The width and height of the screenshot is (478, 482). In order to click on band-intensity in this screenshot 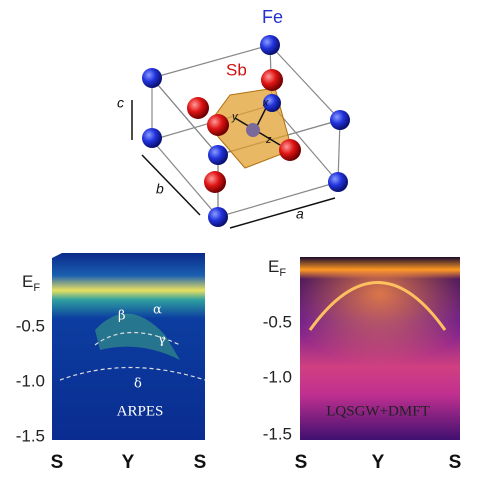, I will do `click(137, 336)`.